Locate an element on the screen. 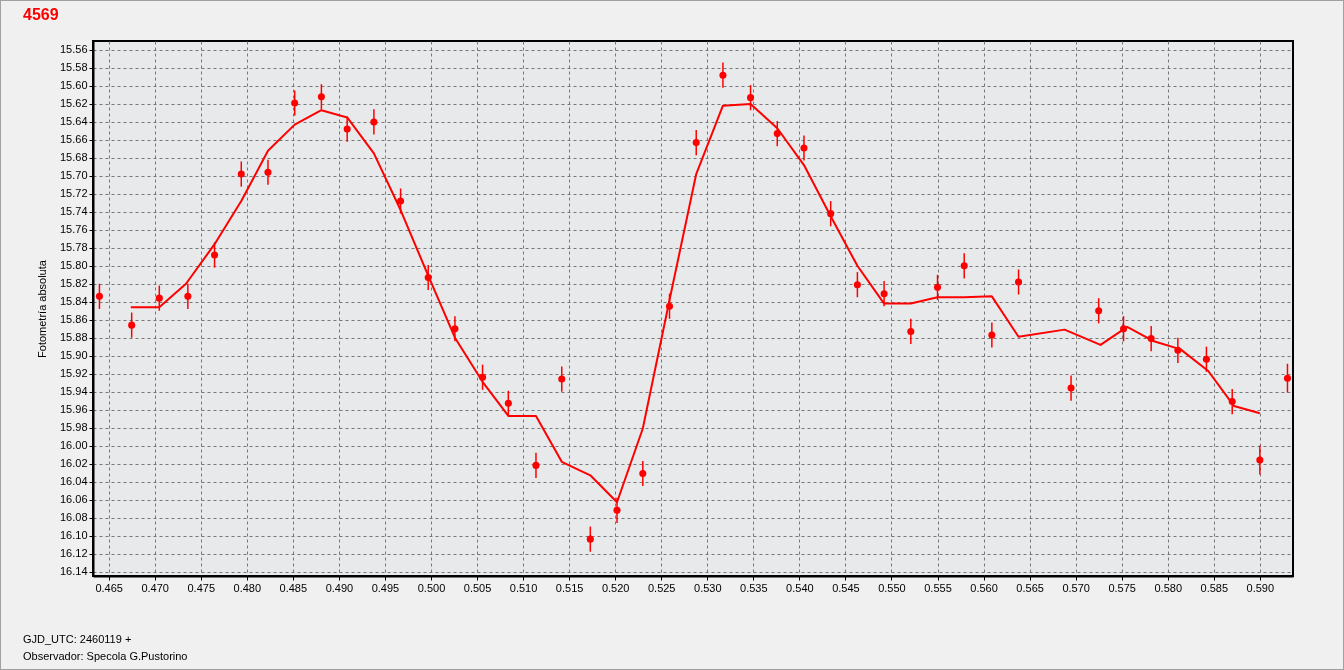 This screenshot has height=670, width=1344. x-tick-label: 0.475 is located at coordinates (201, 587).